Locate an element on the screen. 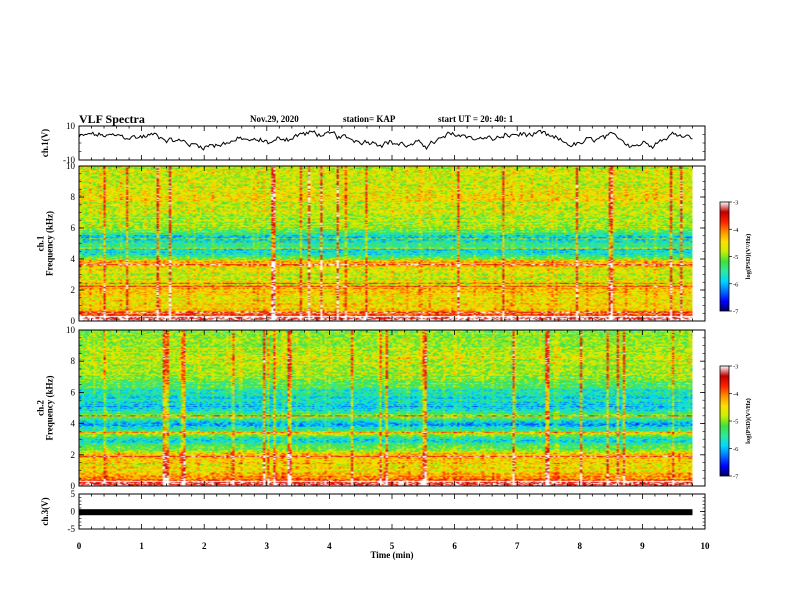  time-xtick-label: 8 is located at coordinates (580, 546).